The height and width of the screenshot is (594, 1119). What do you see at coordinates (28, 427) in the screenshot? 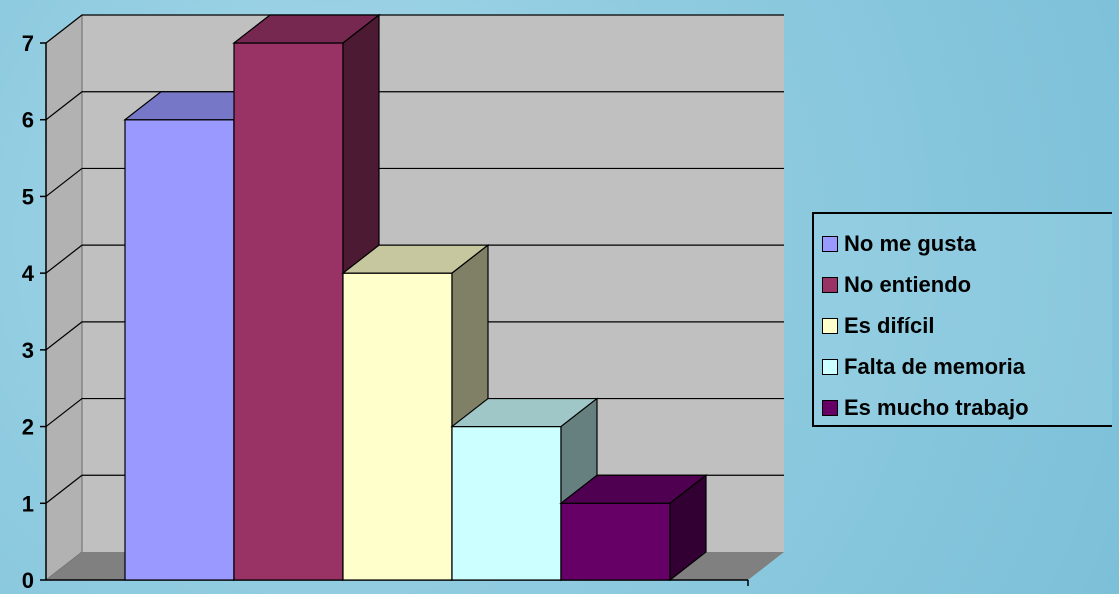
I see `y-tick-label: 2` at bounding box center [28, 427].